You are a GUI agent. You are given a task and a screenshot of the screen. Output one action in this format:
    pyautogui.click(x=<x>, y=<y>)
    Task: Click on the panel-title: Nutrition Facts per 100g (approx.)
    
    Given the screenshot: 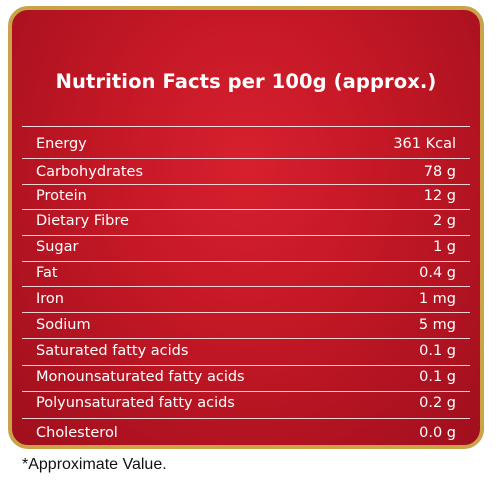 What is the action you would take?
    pyautogui.click(x=246, y=81)
    